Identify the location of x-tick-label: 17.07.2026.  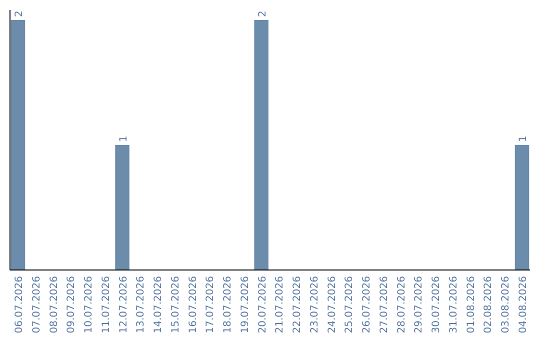
(210, 305).